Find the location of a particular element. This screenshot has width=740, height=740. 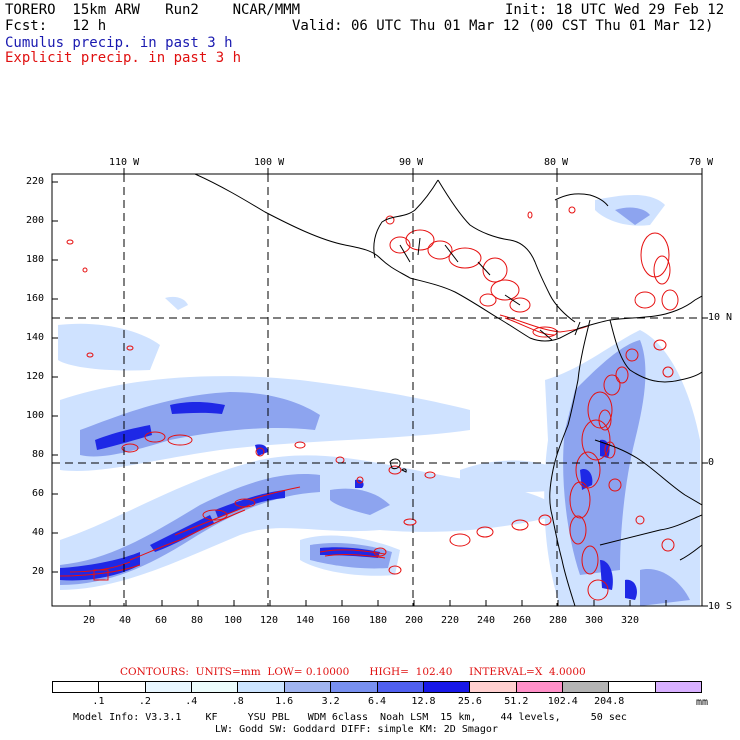

colorbar-label: 6.4 is located at coordinates (377, 701).